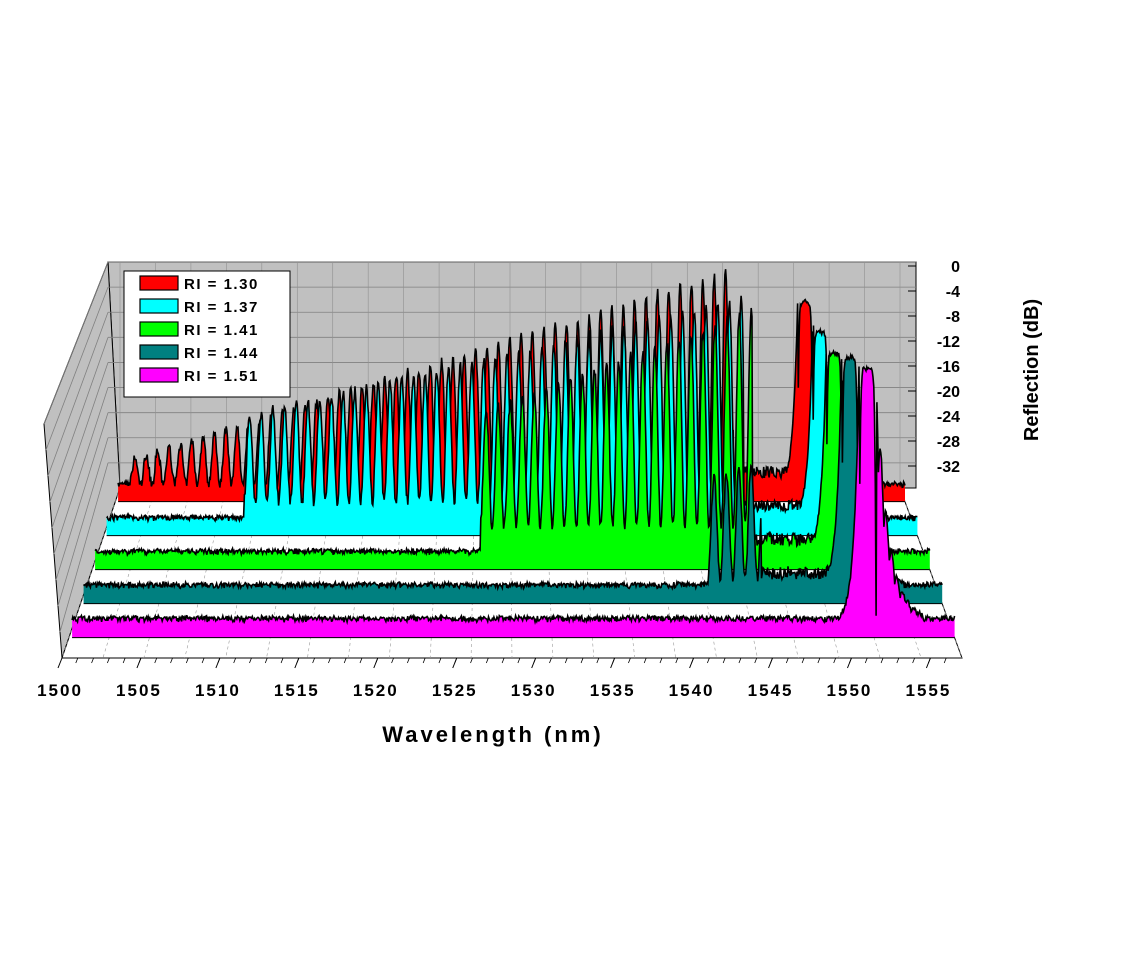 The height and width of the screenshot is (973, 1129). Describe the element at coordinates (218, 690) in the screenshot. I see `x-tick-label: 1510` at that location.